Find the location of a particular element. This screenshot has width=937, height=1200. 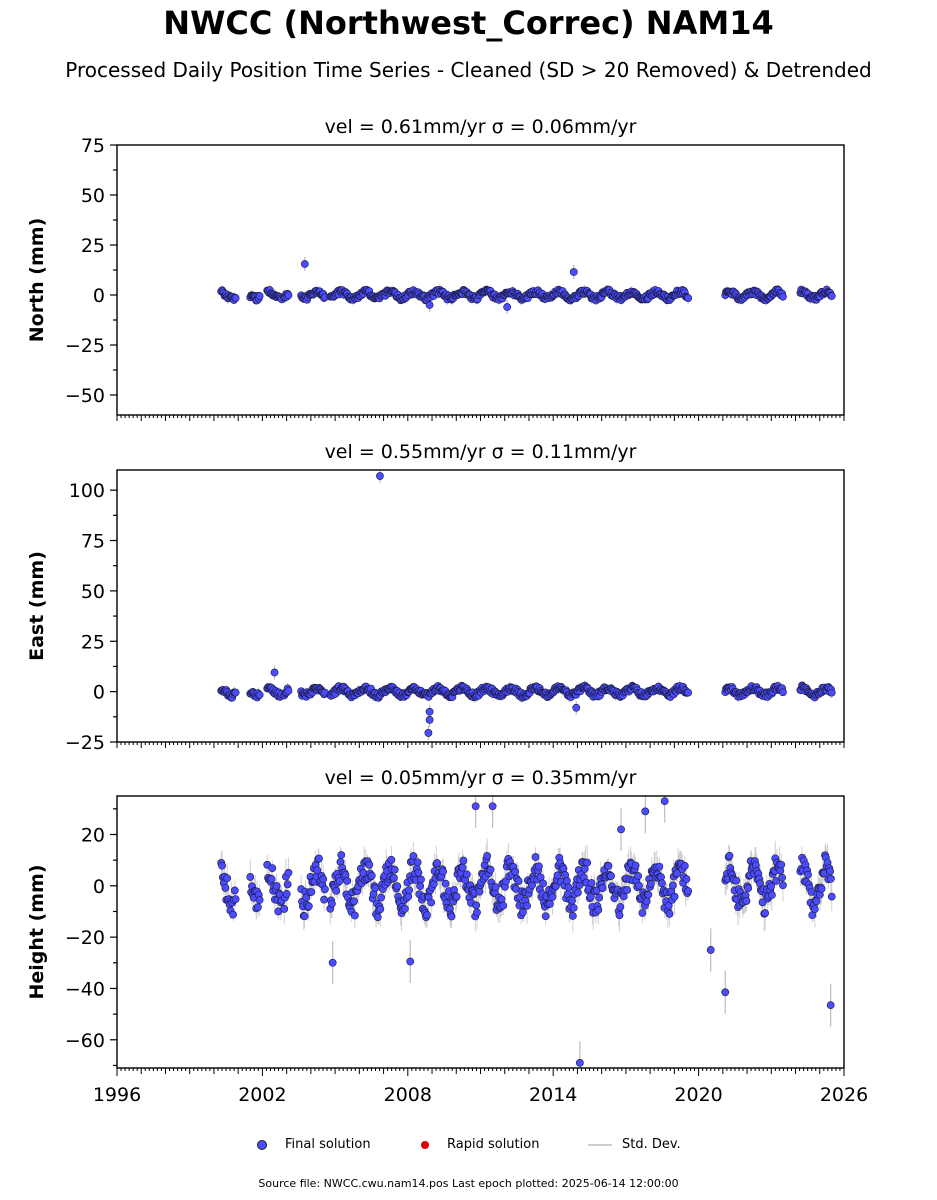

panel-title: vel = 0.05mm/yr σ = 0.35mm/yr is located at coordinates (481, 778).